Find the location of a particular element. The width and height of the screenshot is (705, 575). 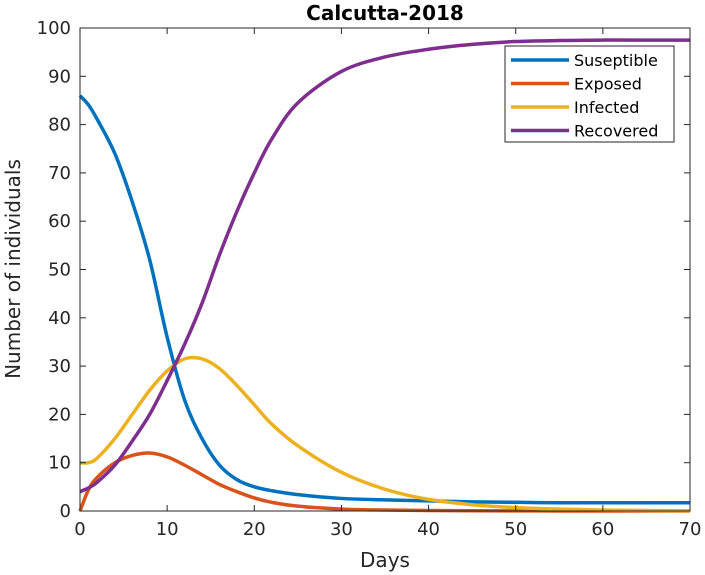

y-axis-label: Number of individuals is located at coordinates (13, 269).